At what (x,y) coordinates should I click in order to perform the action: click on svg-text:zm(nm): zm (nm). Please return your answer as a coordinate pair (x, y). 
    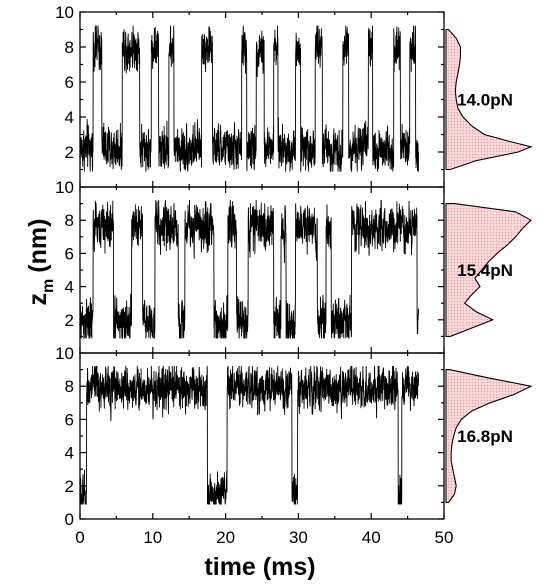
    Looking at the image, I should click on (40, 262).